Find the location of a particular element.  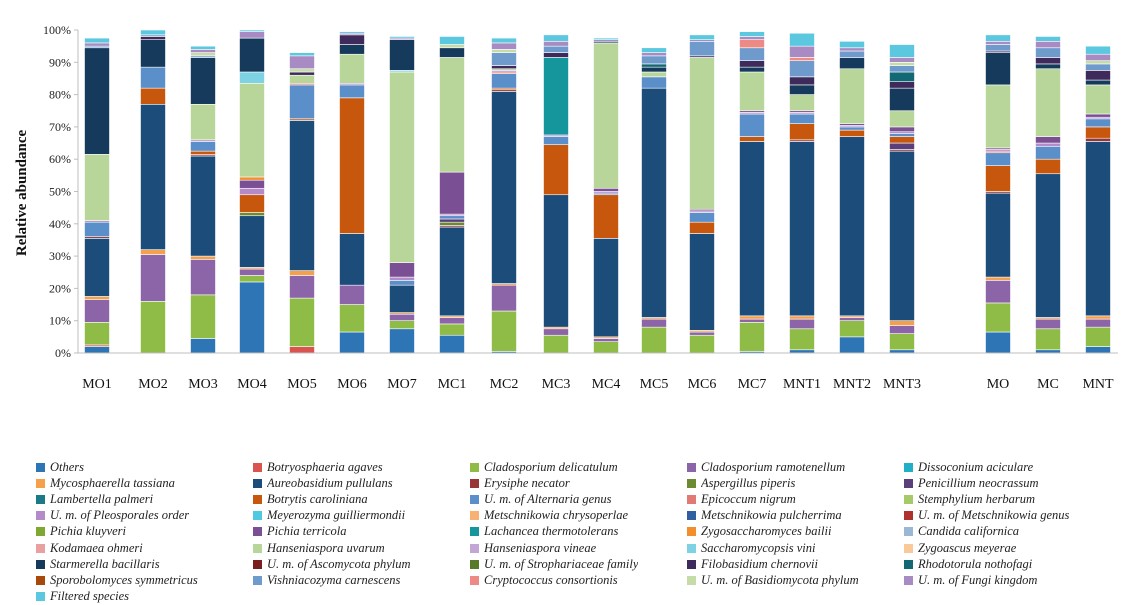

legend-item: Metschnikowia chrysoperlae is located at coordinates (578, 516).